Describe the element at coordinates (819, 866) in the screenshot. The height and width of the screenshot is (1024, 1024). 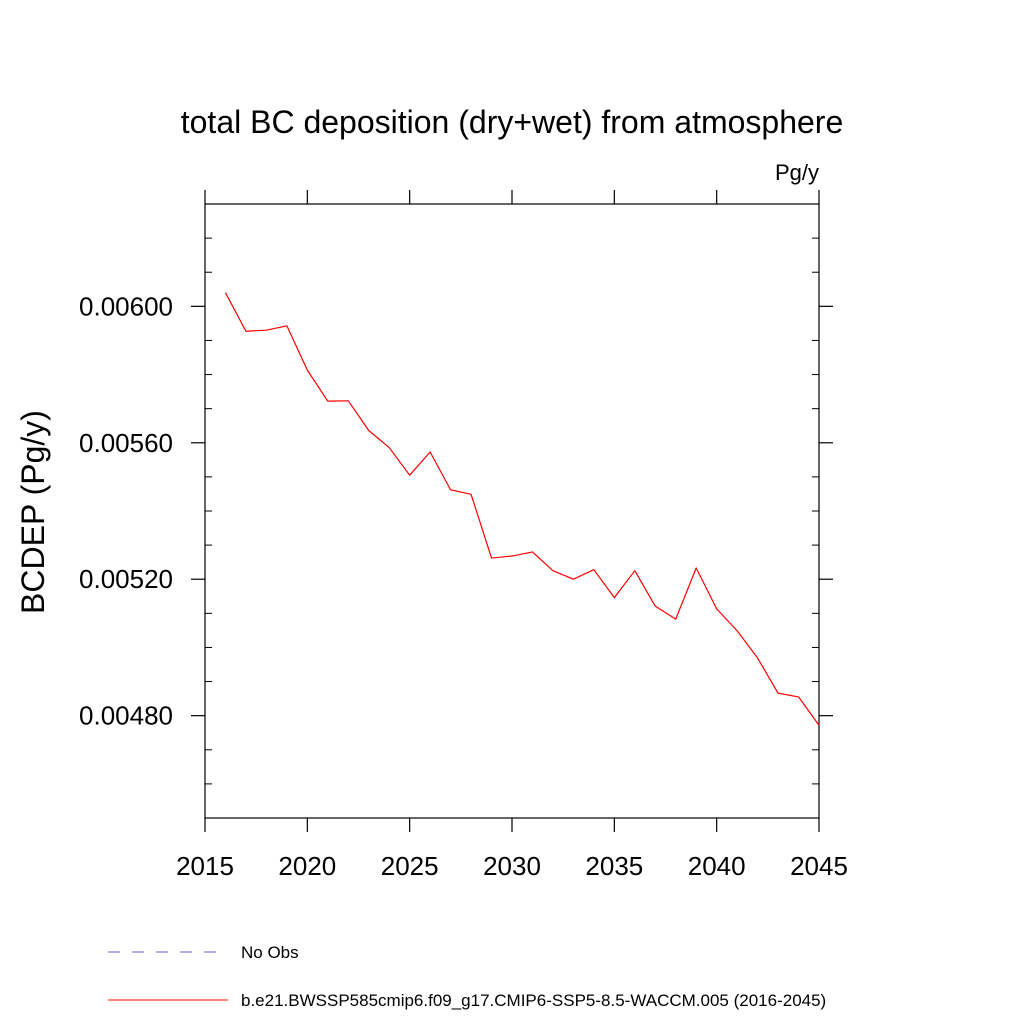
I see `x-tick-label: 2045` at that location.